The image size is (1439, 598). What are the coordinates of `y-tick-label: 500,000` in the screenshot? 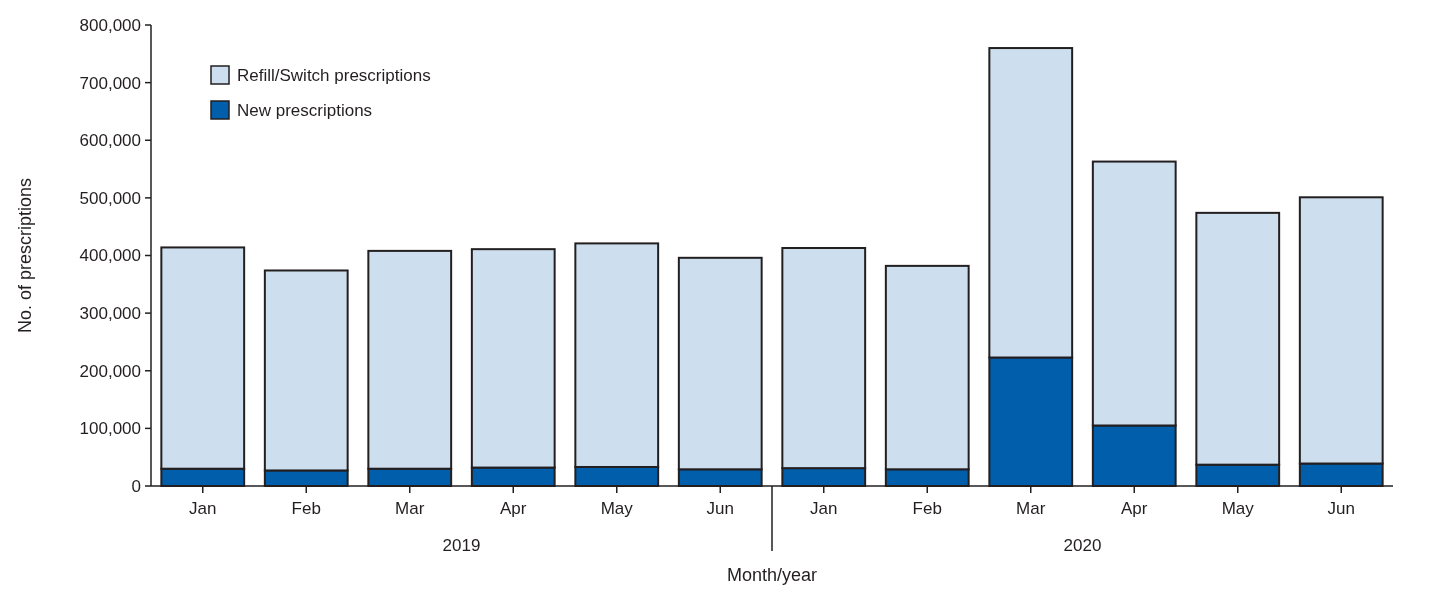 It's located at (110, 198).